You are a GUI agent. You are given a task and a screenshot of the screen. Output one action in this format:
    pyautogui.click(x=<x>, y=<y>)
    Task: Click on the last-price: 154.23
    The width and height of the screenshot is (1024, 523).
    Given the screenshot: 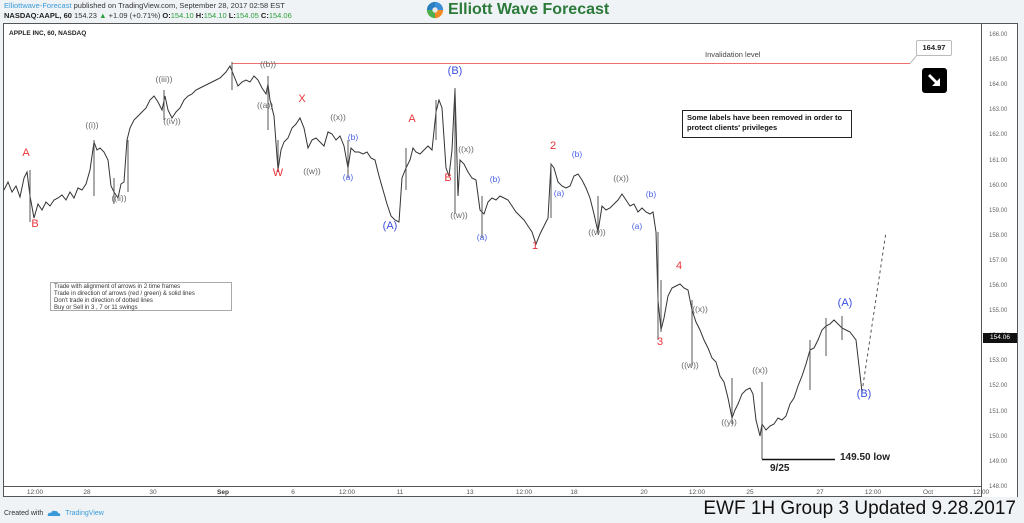 What is the action you would take?
    pyautogui.click(x=85, y=15)
    